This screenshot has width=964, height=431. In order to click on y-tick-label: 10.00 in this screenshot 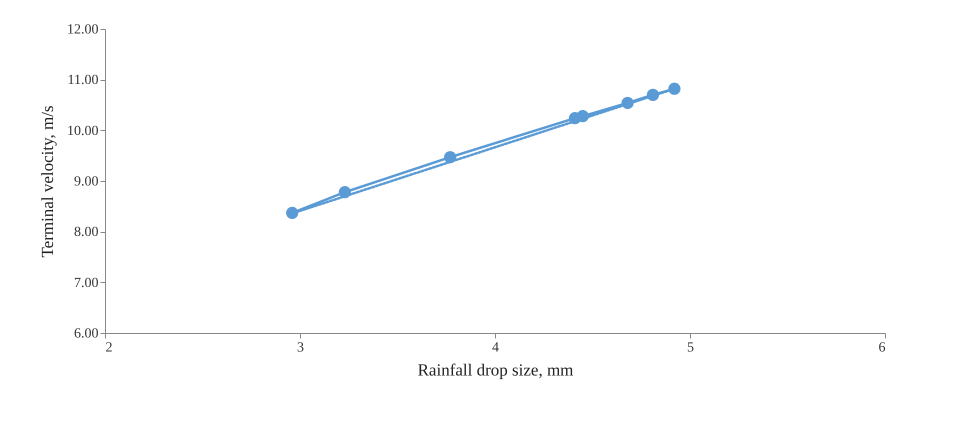, I will do `click(82, 131)`.